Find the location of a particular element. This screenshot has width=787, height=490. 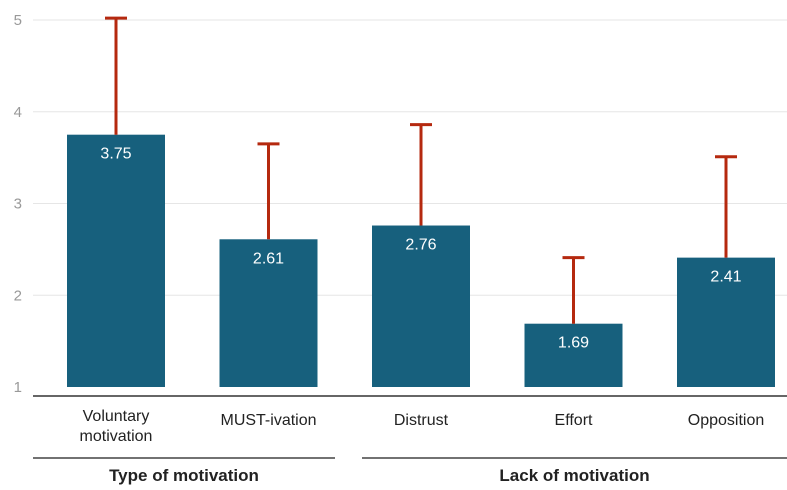

y-tick-label: 1 is located at coordinates (18, 387).